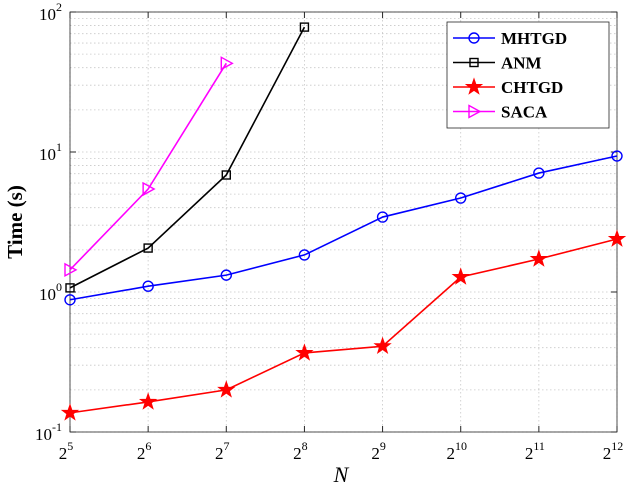 Image resolution: width=632 pixels, height=491 pixels. I want to click on y-axis-label: Time (s), so click(15, 222).